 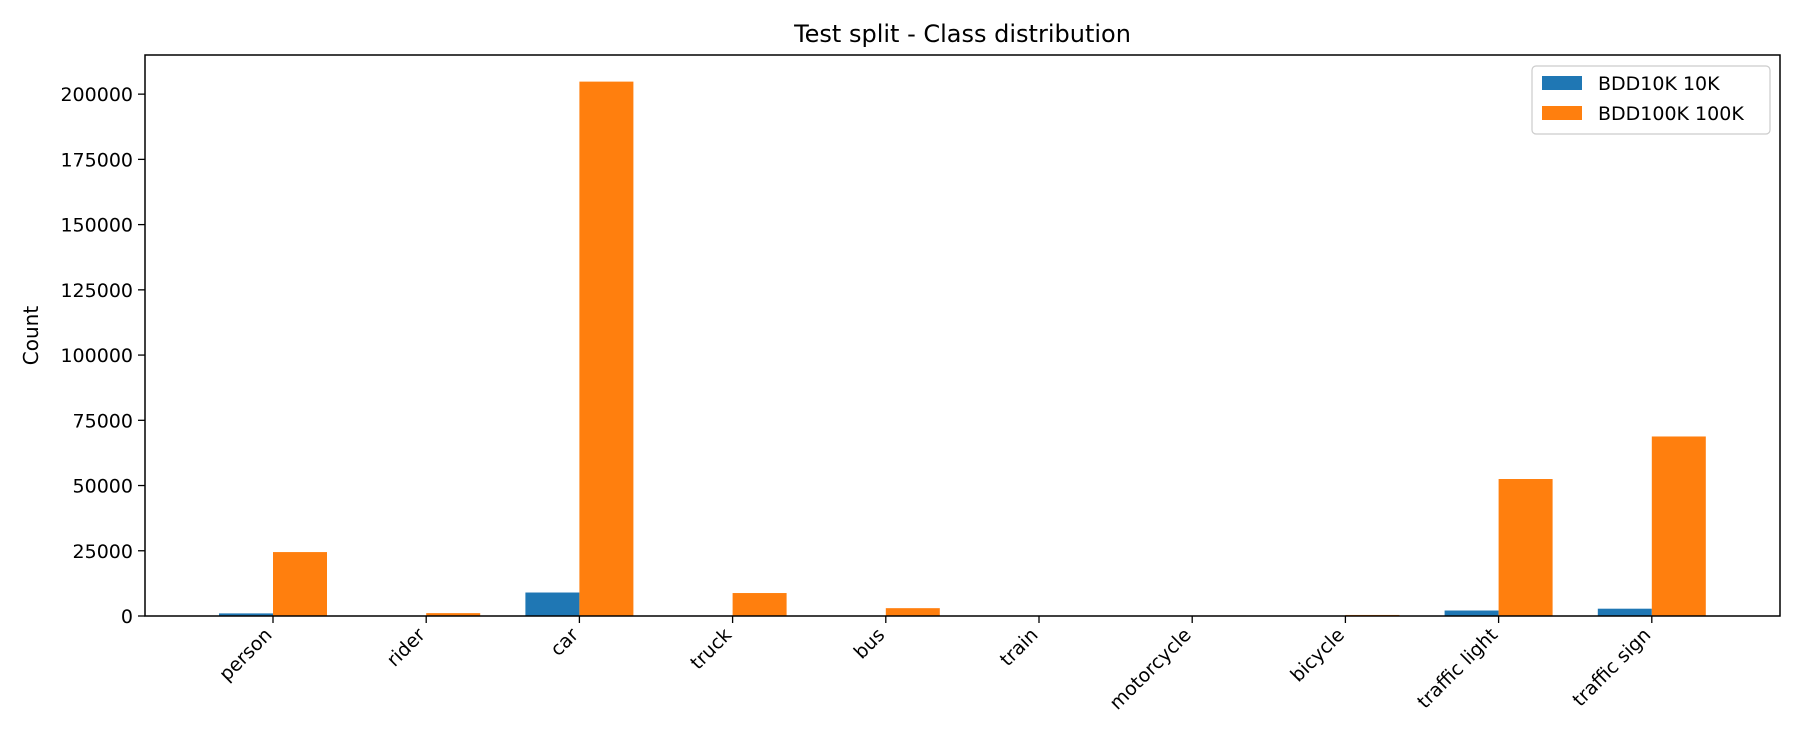 What do you see at coordinates (96, 356) in the screenshot?
I see `y-tick-label: 100000` at bounding box center [96, 356].